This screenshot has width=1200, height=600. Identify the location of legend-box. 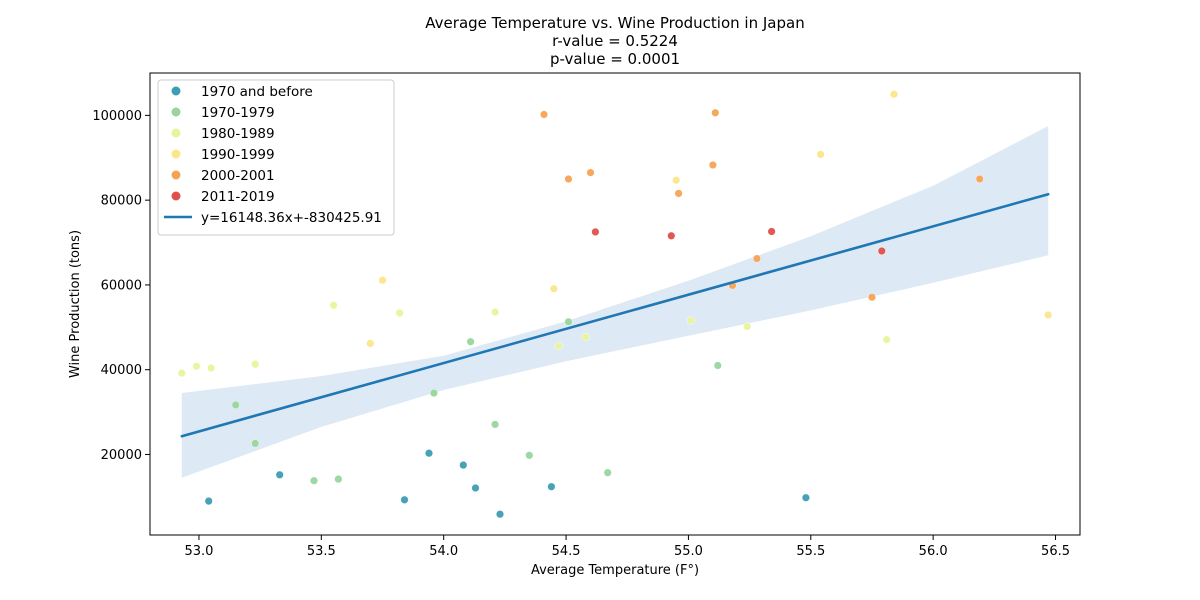
(276, 157).